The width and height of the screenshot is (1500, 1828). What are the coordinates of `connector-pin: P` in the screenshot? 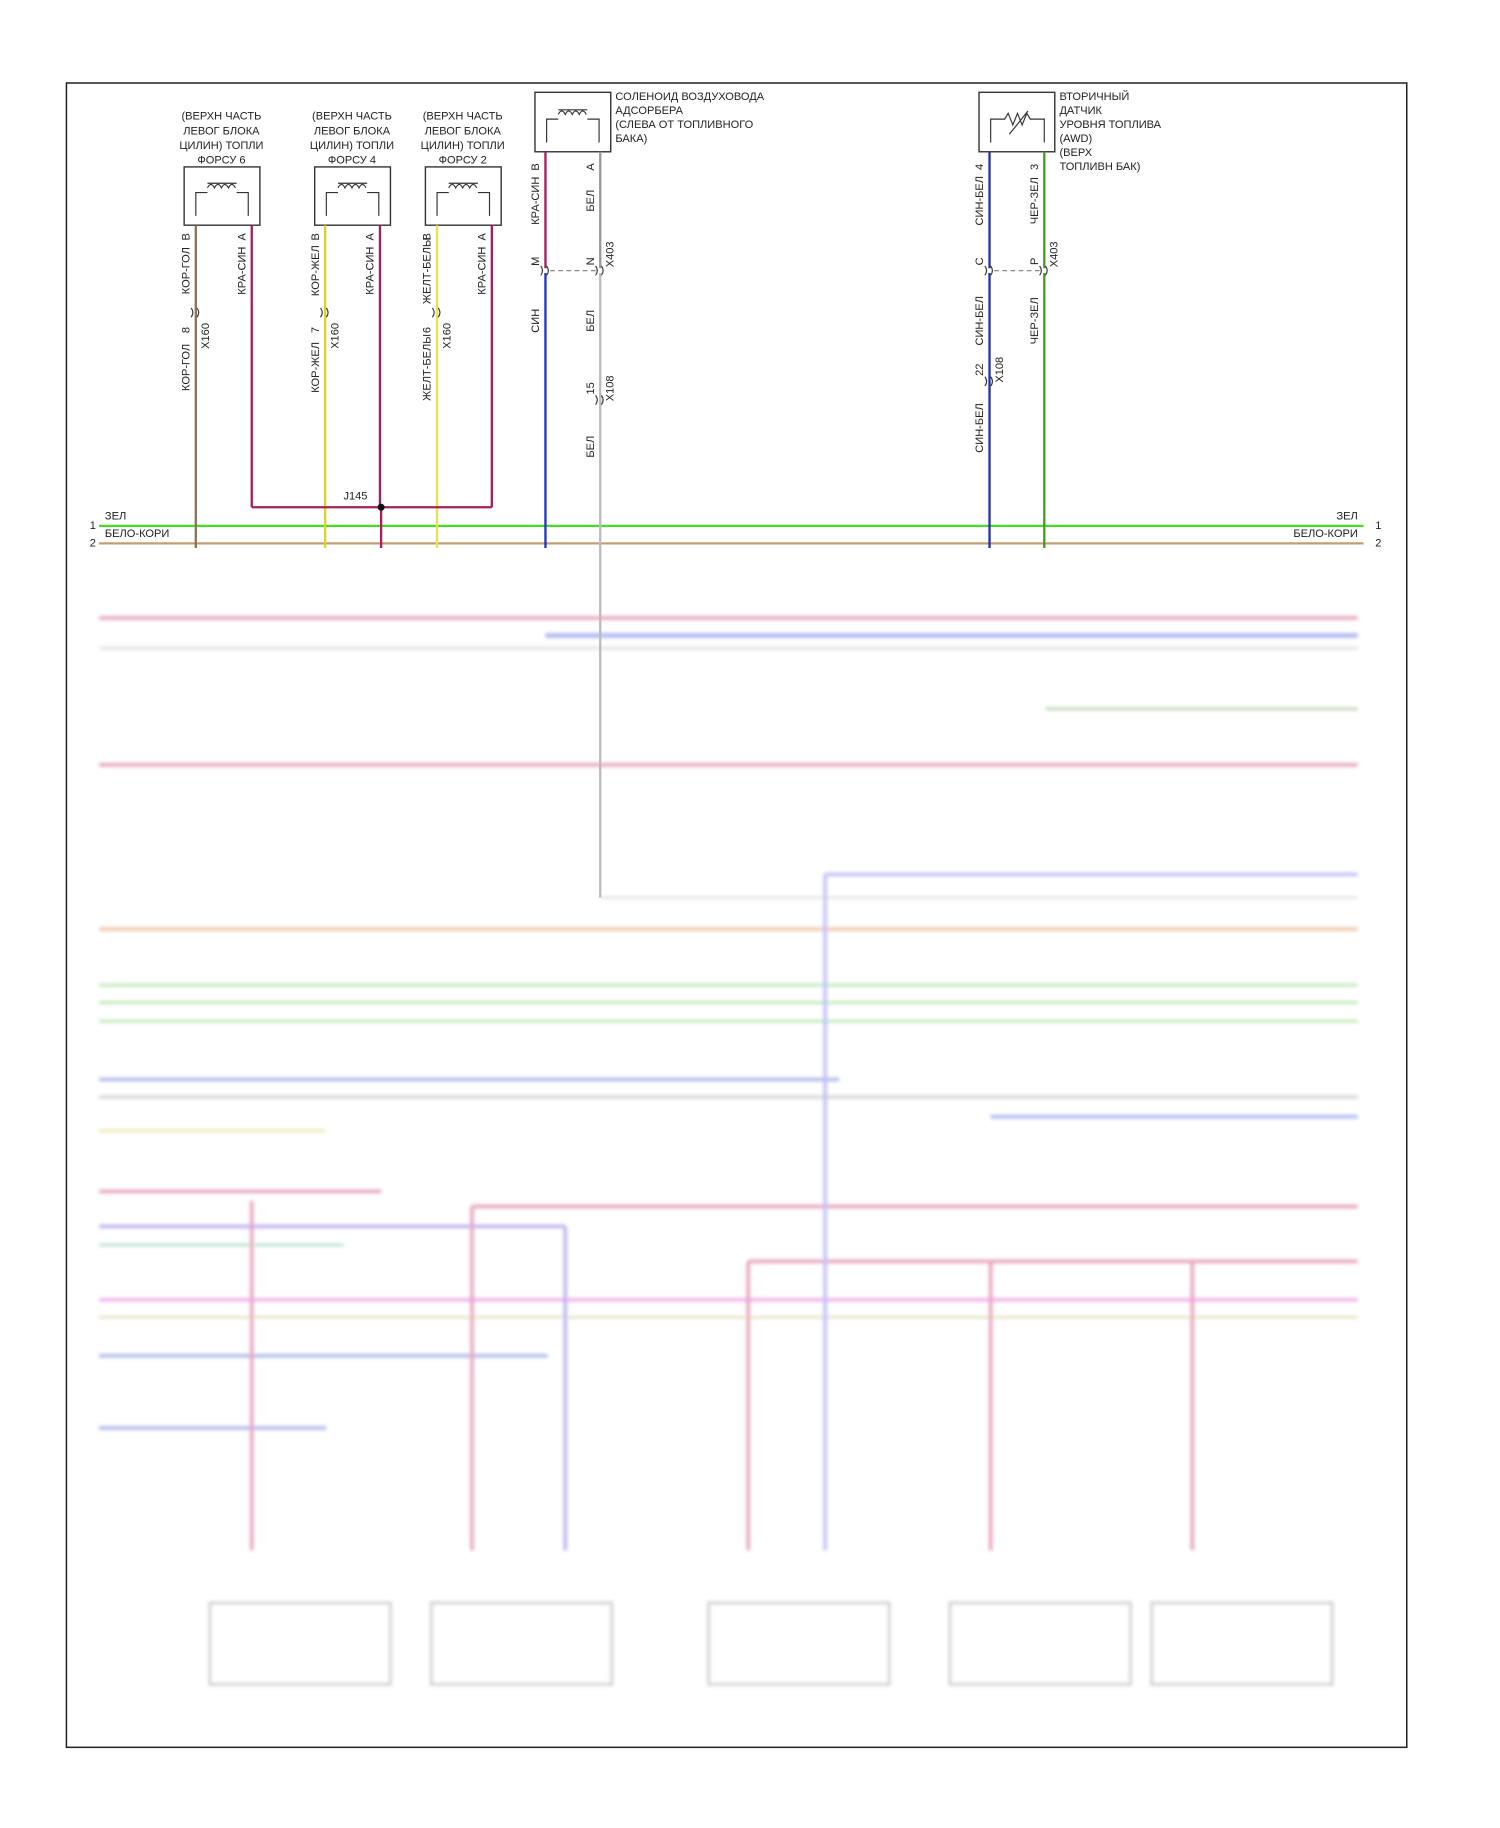 It's located at (1035, 261).